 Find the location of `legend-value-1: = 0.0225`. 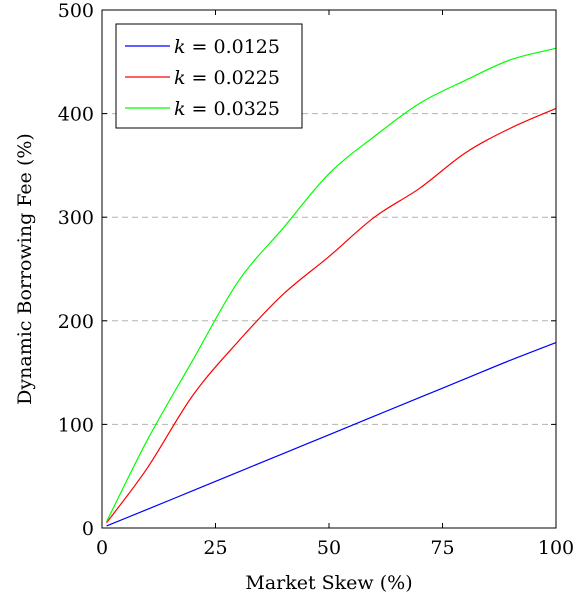

legend-value-1: = 0.0225 is located at coordinates (236, 78).